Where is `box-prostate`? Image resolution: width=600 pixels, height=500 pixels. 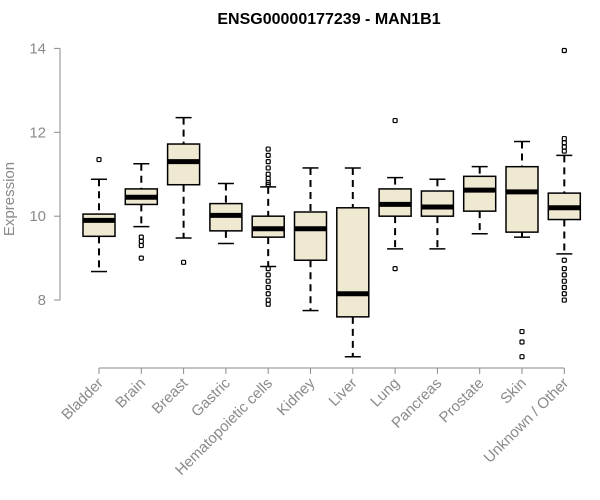
box-prostate is located at coordinates (479, 200).